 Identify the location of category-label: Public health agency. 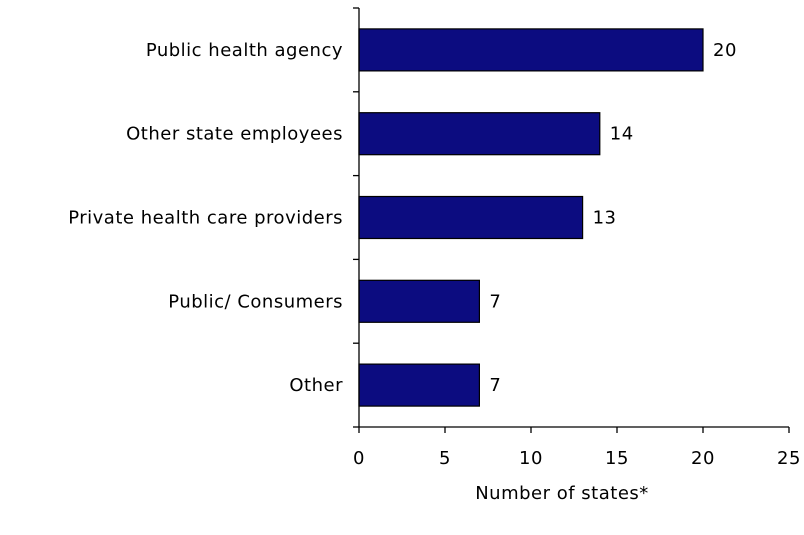
(244, 50).